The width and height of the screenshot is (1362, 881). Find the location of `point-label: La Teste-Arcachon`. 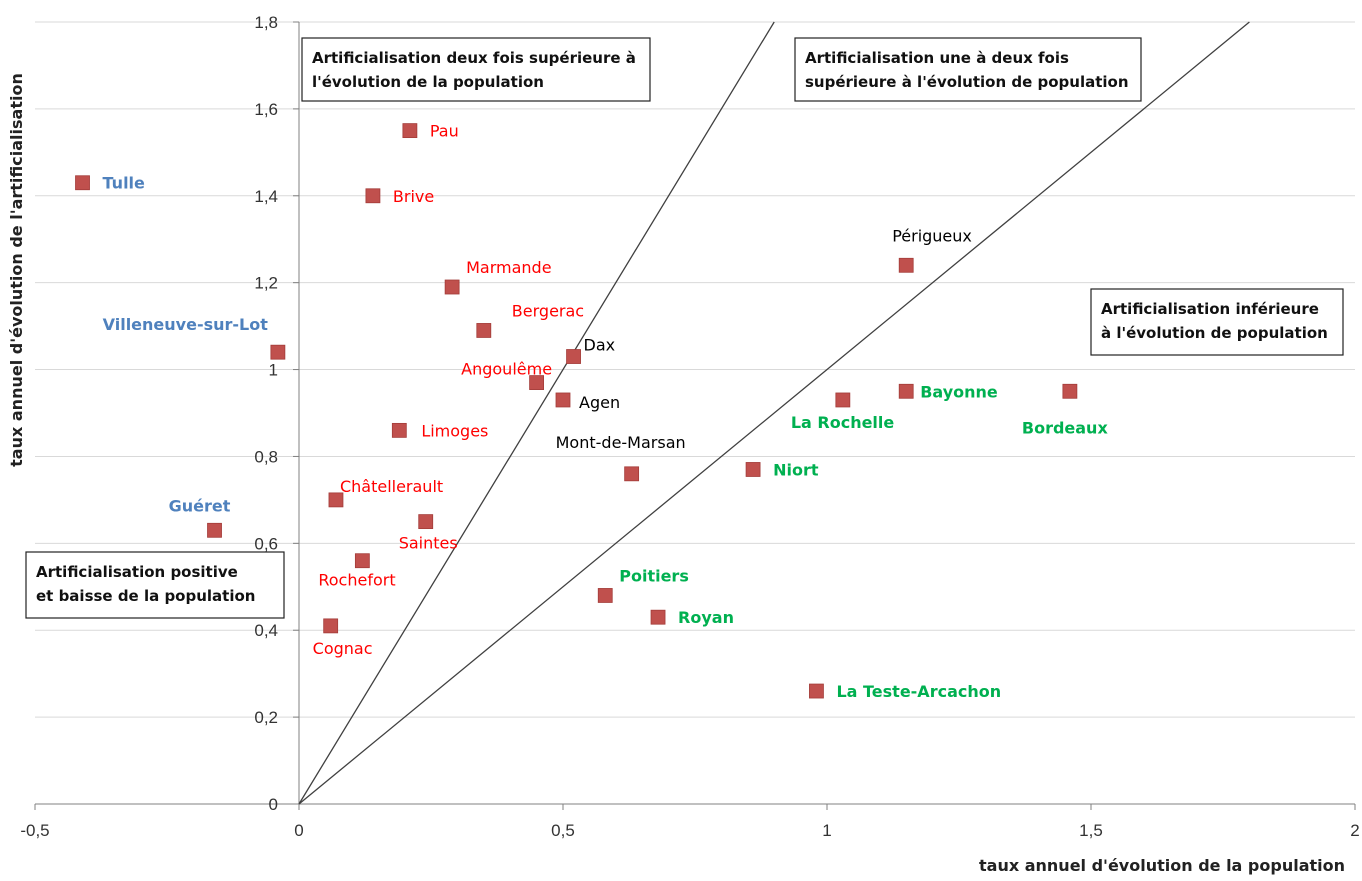

point-label: La Teste-Arcachon is located at coordinates (918, 691).